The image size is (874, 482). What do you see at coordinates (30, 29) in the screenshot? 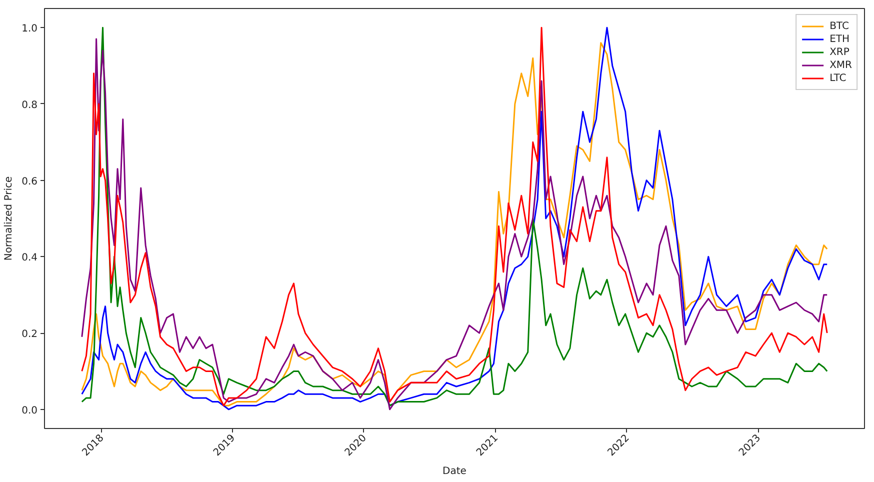
I see `y-tick-label: 1.0` at bounding box center [30, 29].